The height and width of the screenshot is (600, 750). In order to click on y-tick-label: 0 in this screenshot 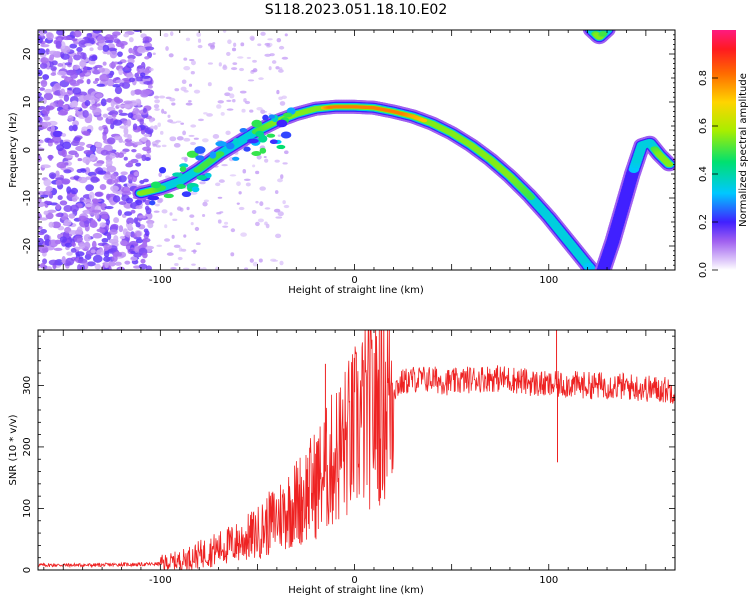, I will do `click(27, 570)`.